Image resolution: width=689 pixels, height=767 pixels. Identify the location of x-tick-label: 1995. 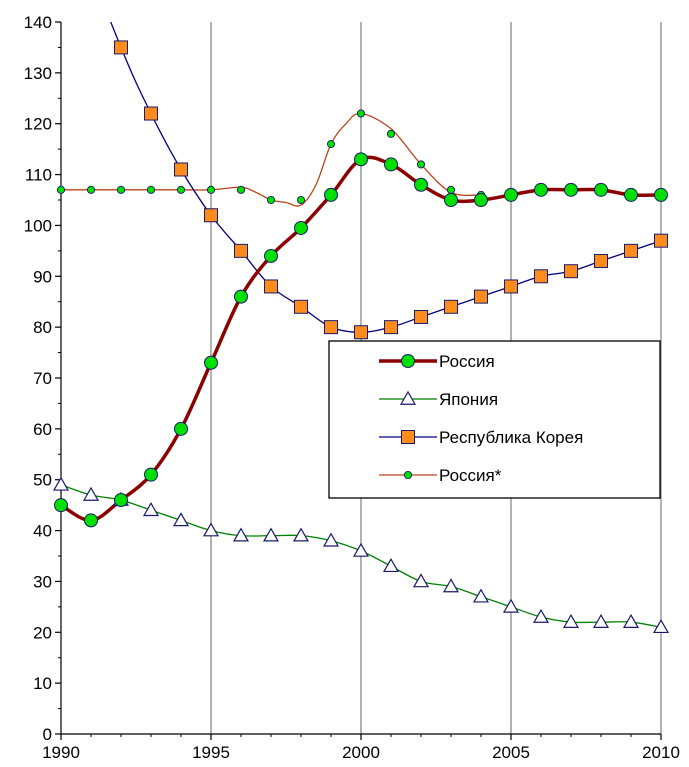
(211, 752).